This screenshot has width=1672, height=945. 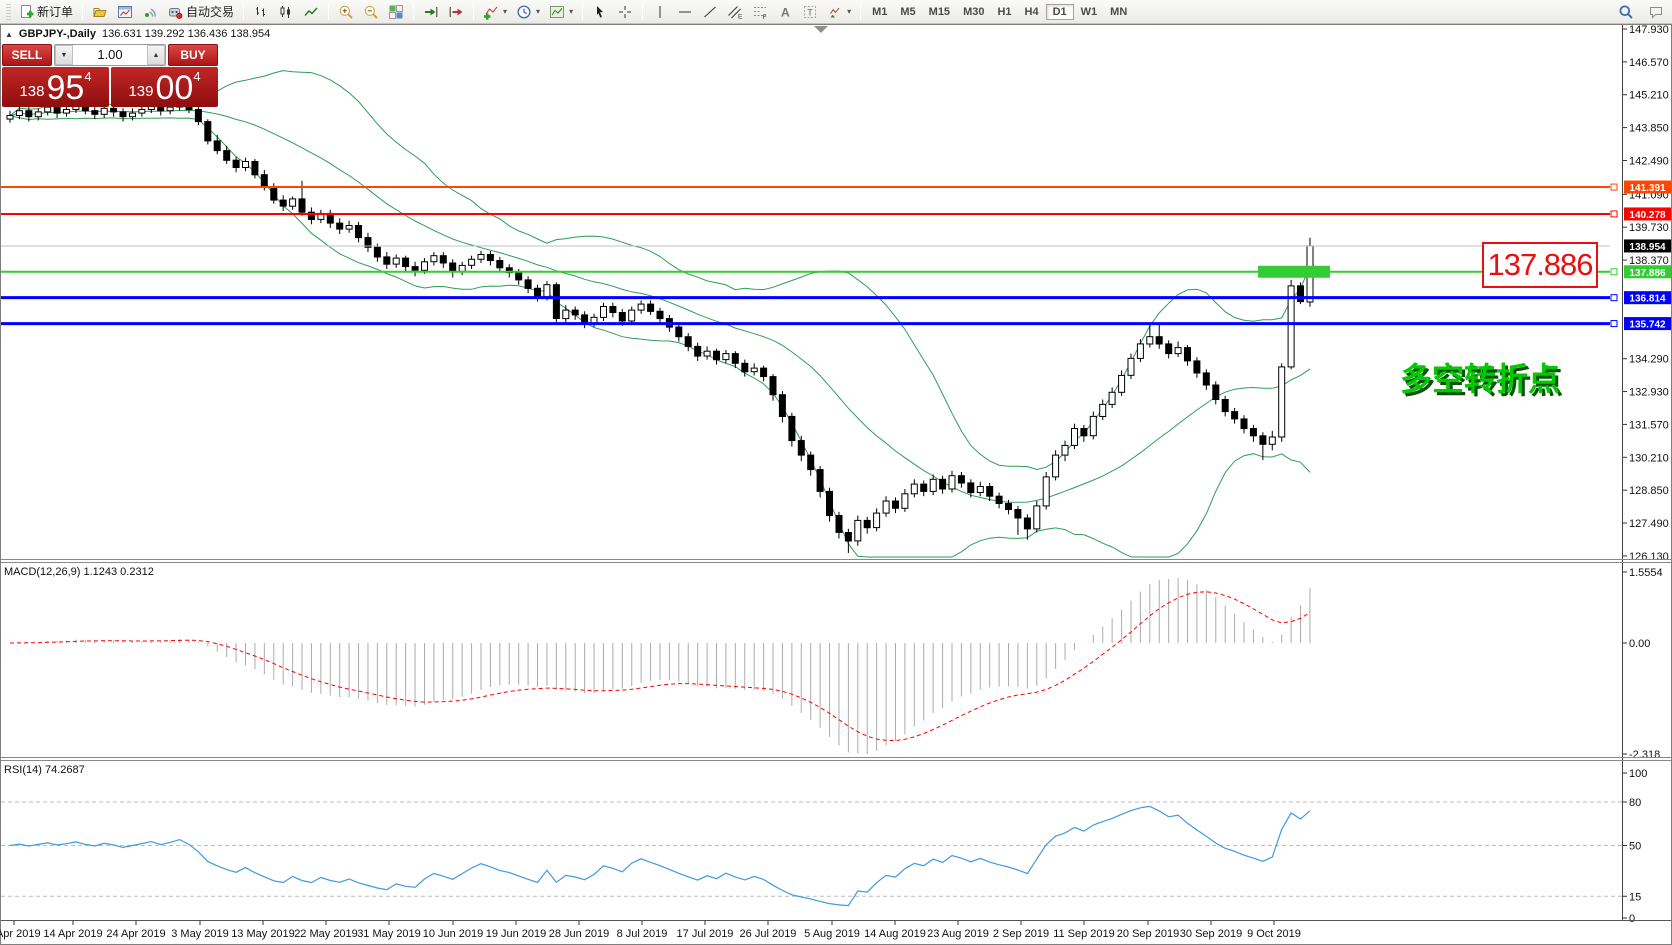 What do you see at coordinates (9, 34) in the screenshot?
I see `oneclick-collapse-icon: ▲` at bounding box center [9, 34].